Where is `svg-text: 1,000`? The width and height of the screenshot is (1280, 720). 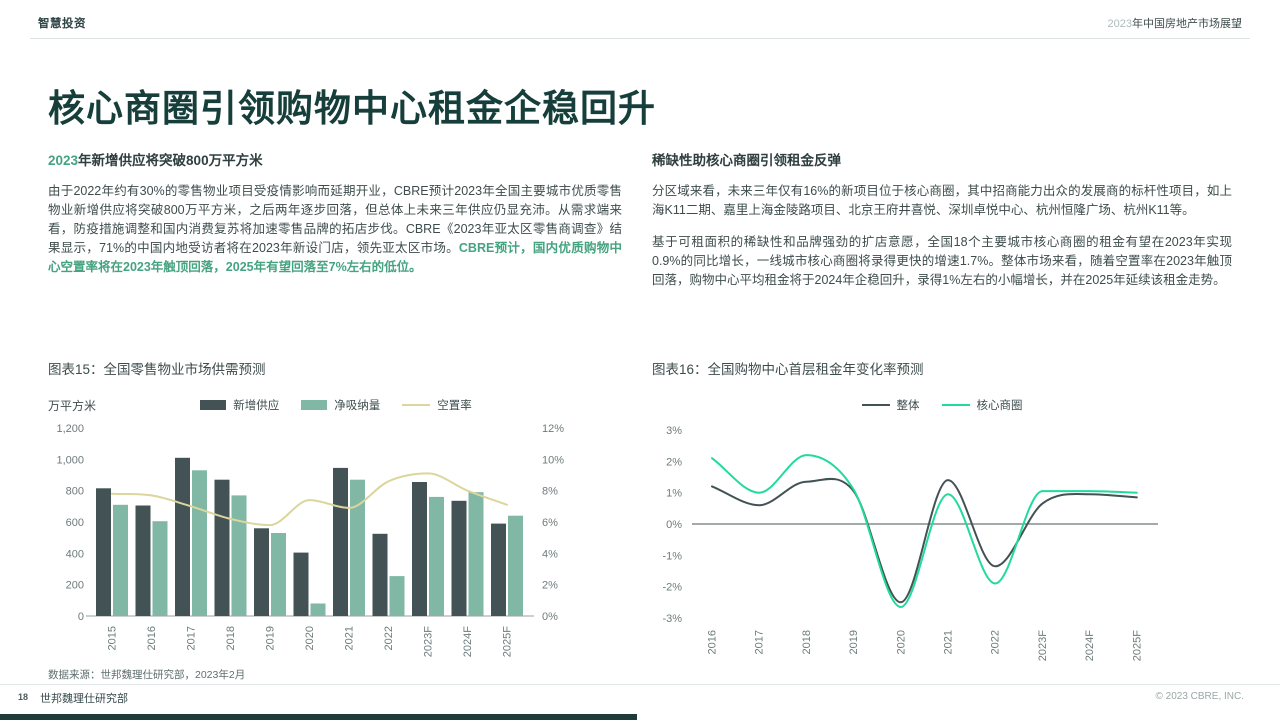 svg-text: 1,000 is located at coordinates (70, 460).